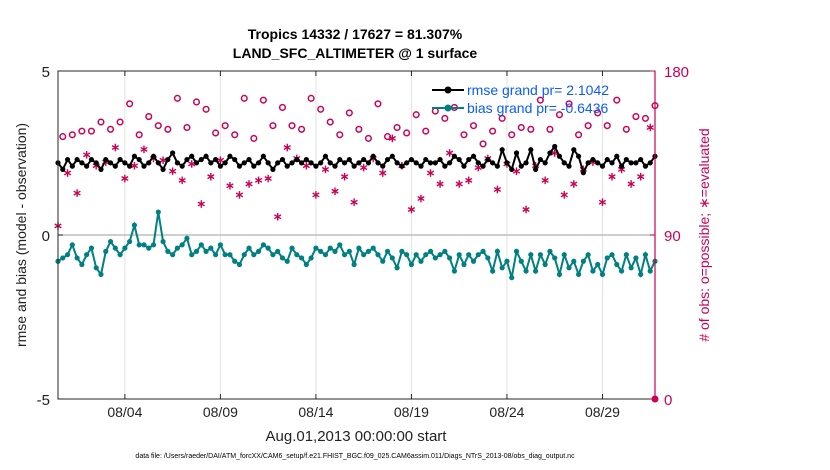  I want to click on chart-title-line1: Tropics 14332 / 17627 = 81.307%, so click(355, 34).